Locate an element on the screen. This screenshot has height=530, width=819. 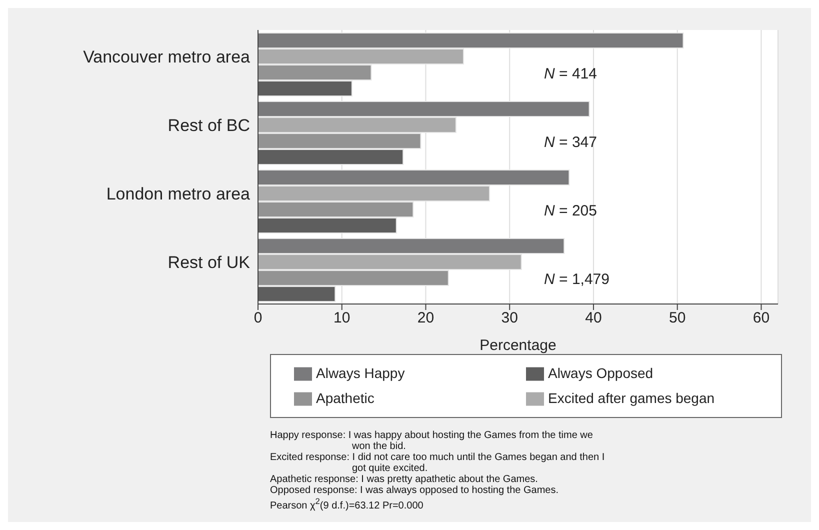
x-tick-label: 60 is located at coordinates (761, 318).